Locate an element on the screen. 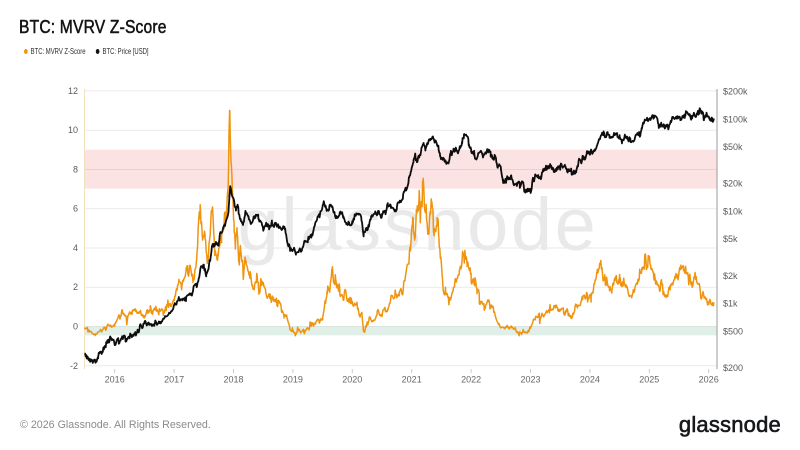 The width and height of the screenshot is (800, 450). svg-text: 8 is located at coordinates (75, 170).